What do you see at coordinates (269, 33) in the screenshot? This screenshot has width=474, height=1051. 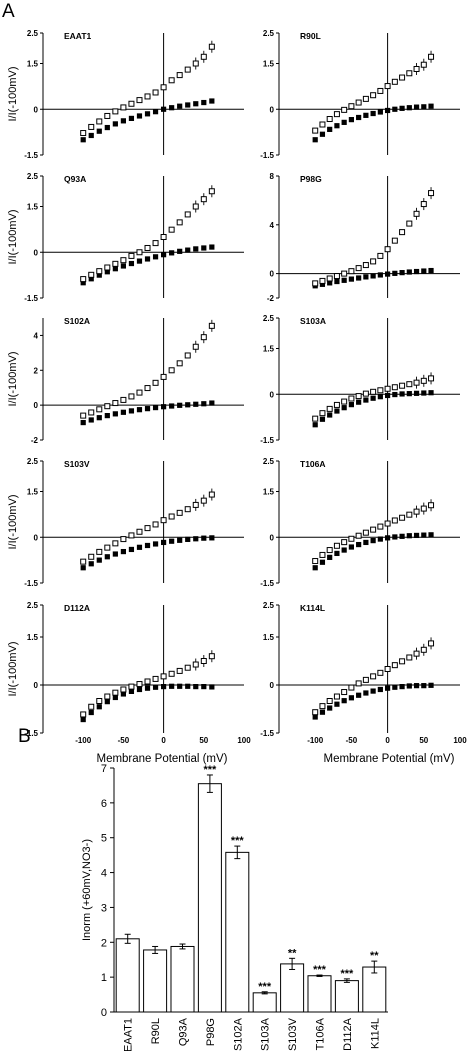 I see `subplot-r90l-ytick-label: 2.5` at bounding box center [269, 33].